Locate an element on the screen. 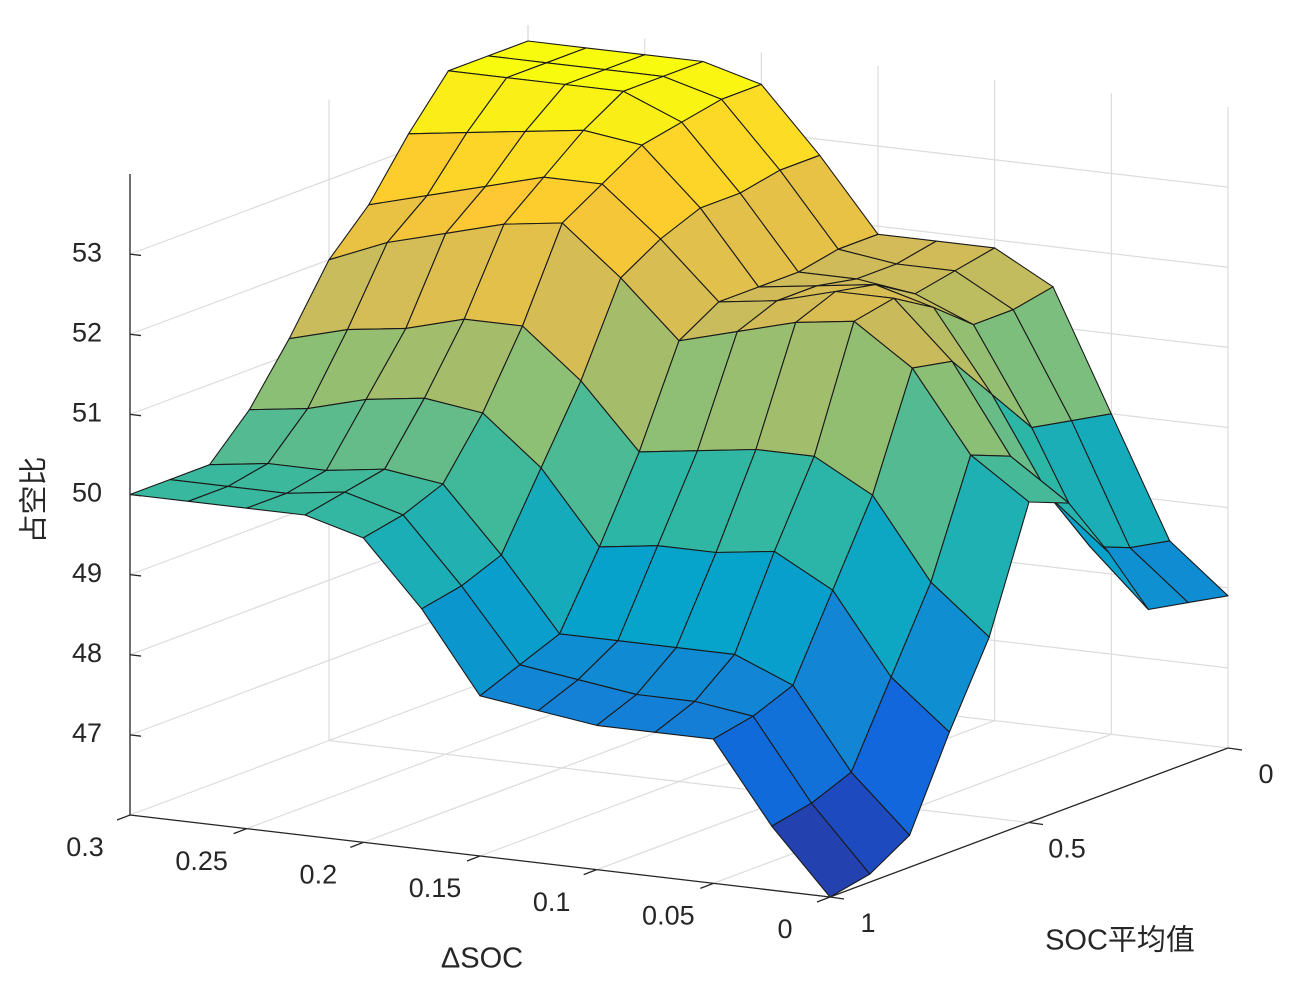 The image size is (1312, 989). x-tick-label: 0.05 is located at coordinates (668, 915).